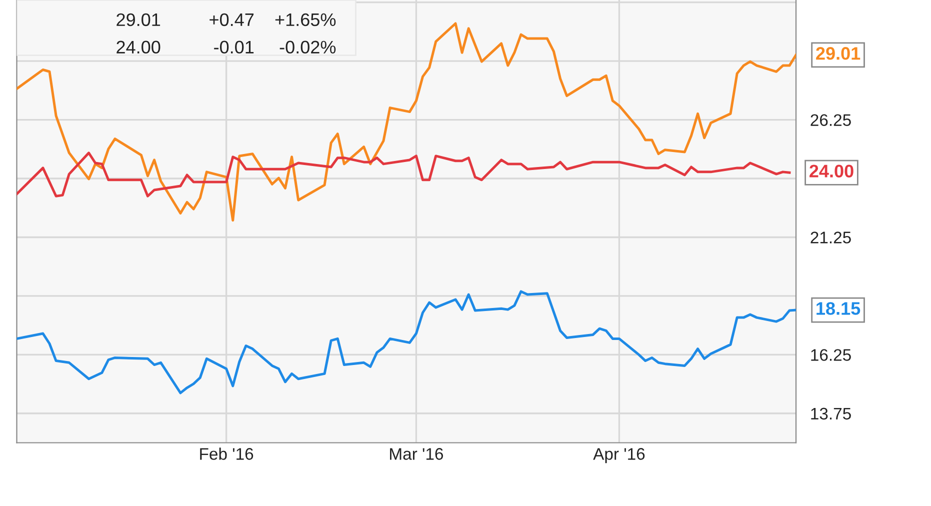 Image resolution: width=931 pixels, height=506 pixels. I want to click on annotation: +0.47, so click(232, 19).